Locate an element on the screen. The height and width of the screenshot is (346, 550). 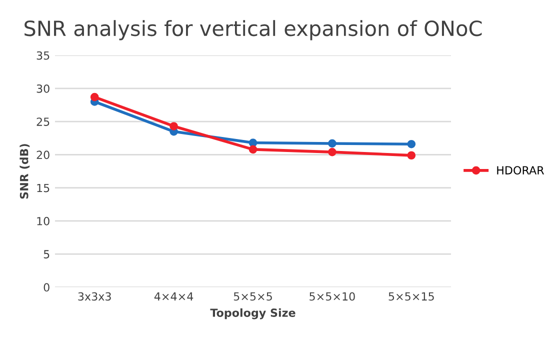
x-tick-label: 3x3x3 is located at coordinates (94, 296).